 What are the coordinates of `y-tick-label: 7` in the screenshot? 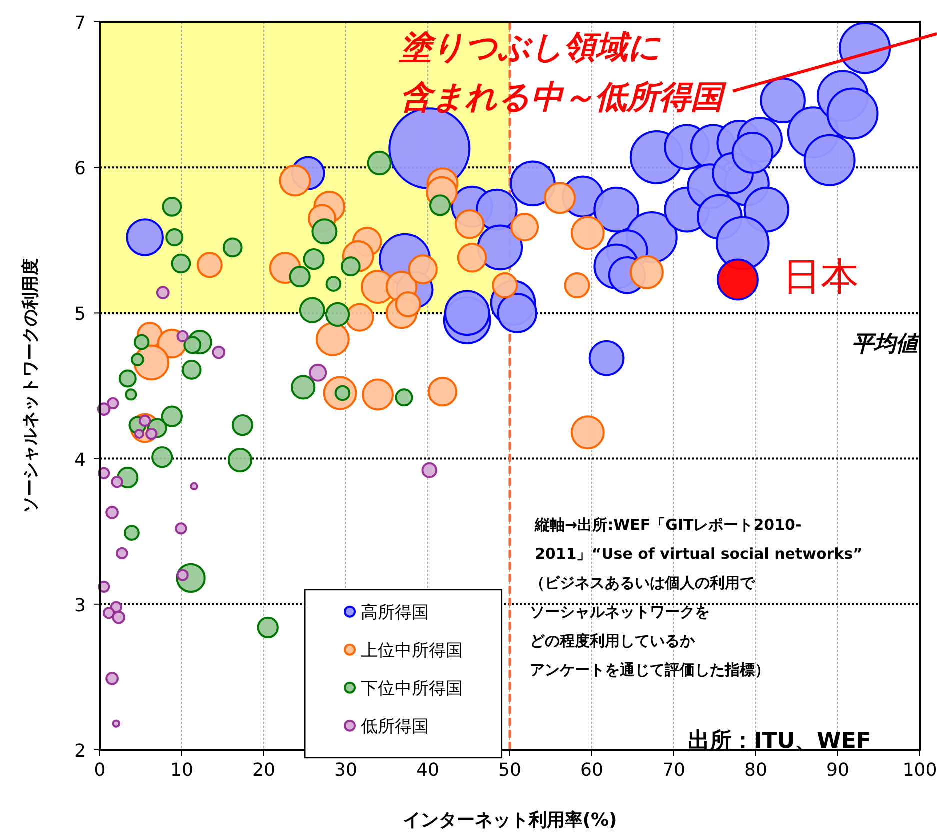 It's located at (80, 23).